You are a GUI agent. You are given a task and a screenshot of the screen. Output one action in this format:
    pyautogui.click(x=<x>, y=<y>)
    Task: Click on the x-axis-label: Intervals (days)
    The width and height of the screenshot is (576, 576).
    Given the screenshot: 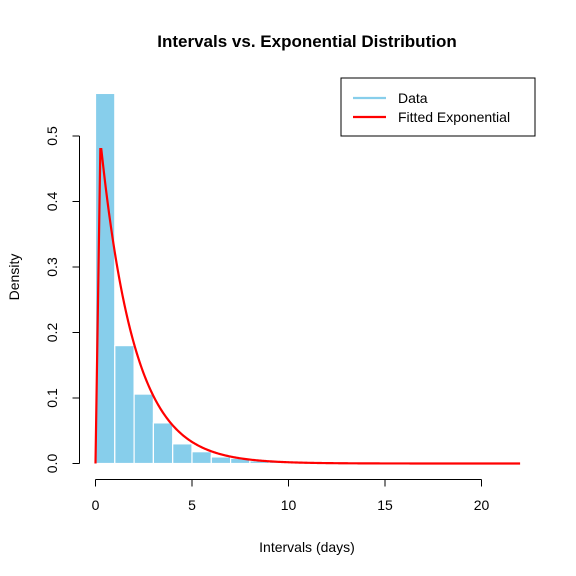 What is the action you would take?
    pyautogui.click(x=307, y=547)
    